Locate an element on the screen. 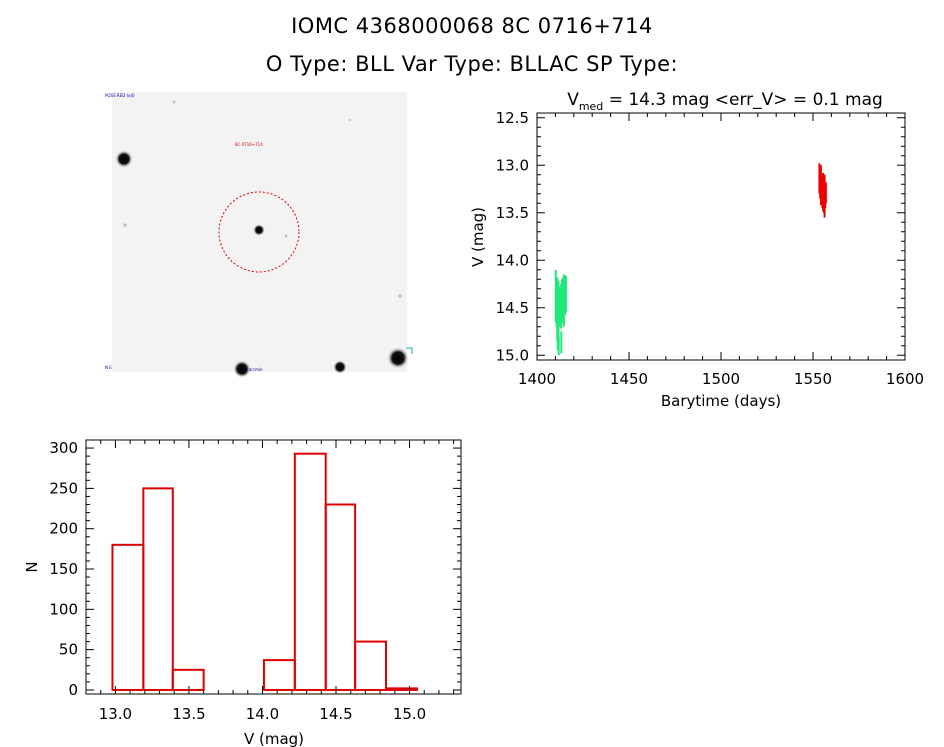 Image resolution: width=944 pixels, height=747 pixels. hist-x-tick-label: 14.5 is located at coordinates (335, 714).